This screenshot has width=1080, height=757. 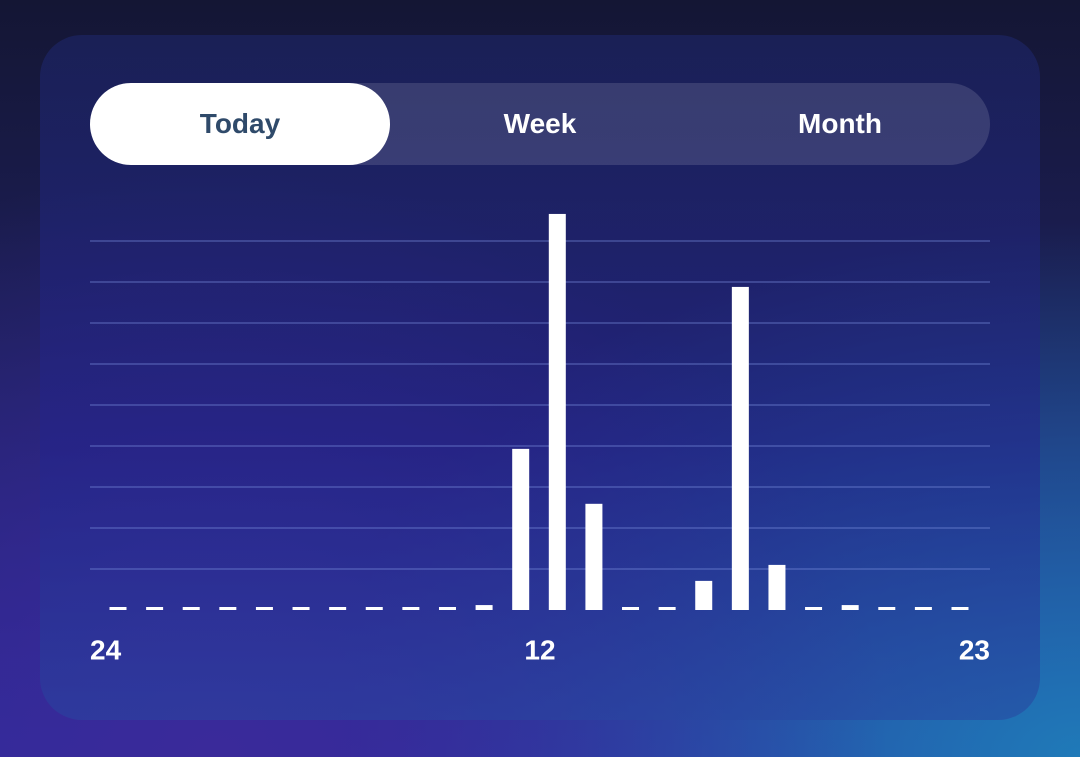 I want to click on tab-bar: Today Week Month, so click(x=540, y=124).